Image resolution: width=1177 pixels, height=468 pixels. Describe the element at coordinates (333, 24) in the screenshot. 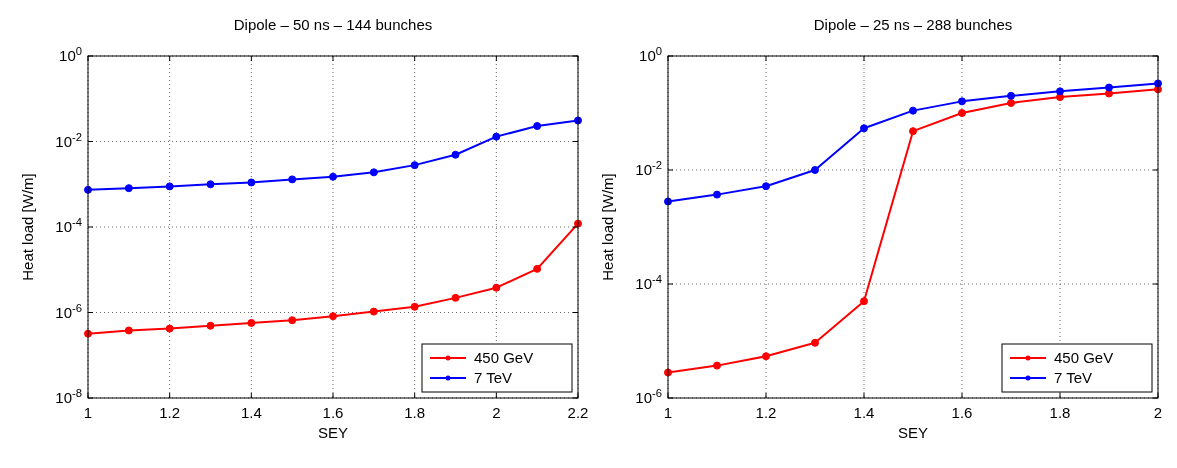

I see `chart-title: Dipole – 50 ns – 144 bunches` at that location.